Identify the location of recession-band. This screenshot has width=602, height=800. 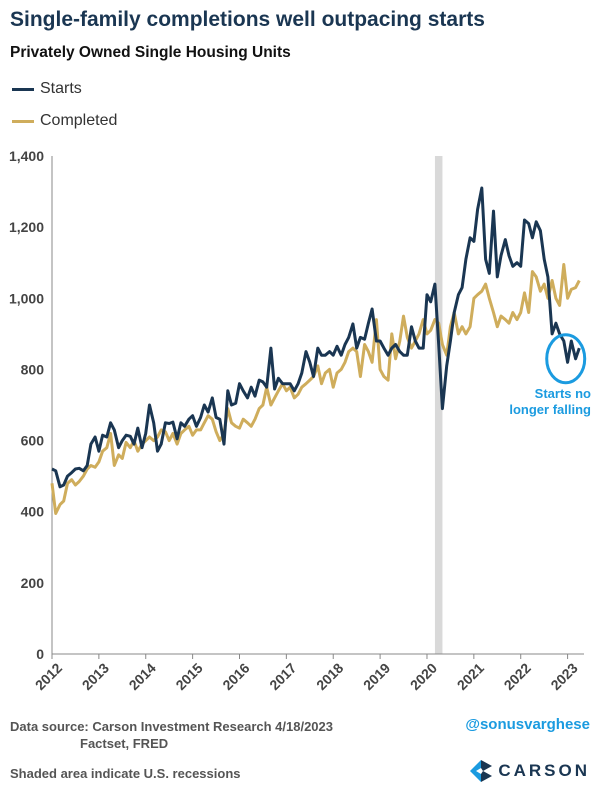
(438, 405).